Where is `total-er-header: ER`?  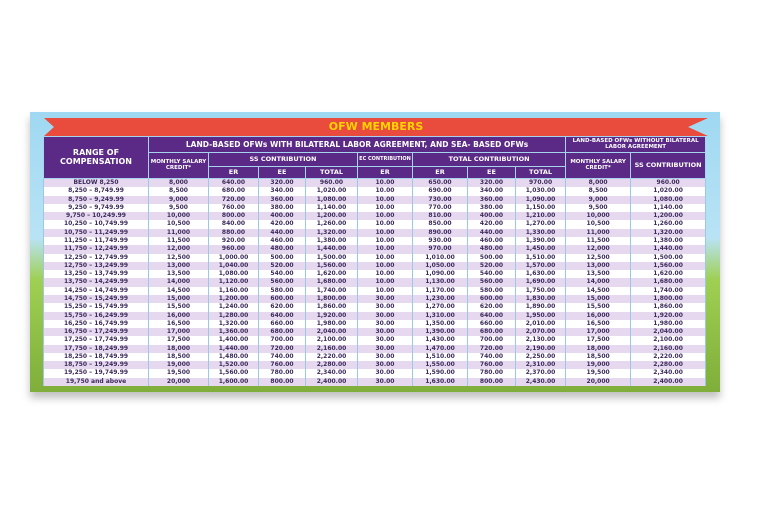 total-er-header: ER is located at coordinates (440, 172).